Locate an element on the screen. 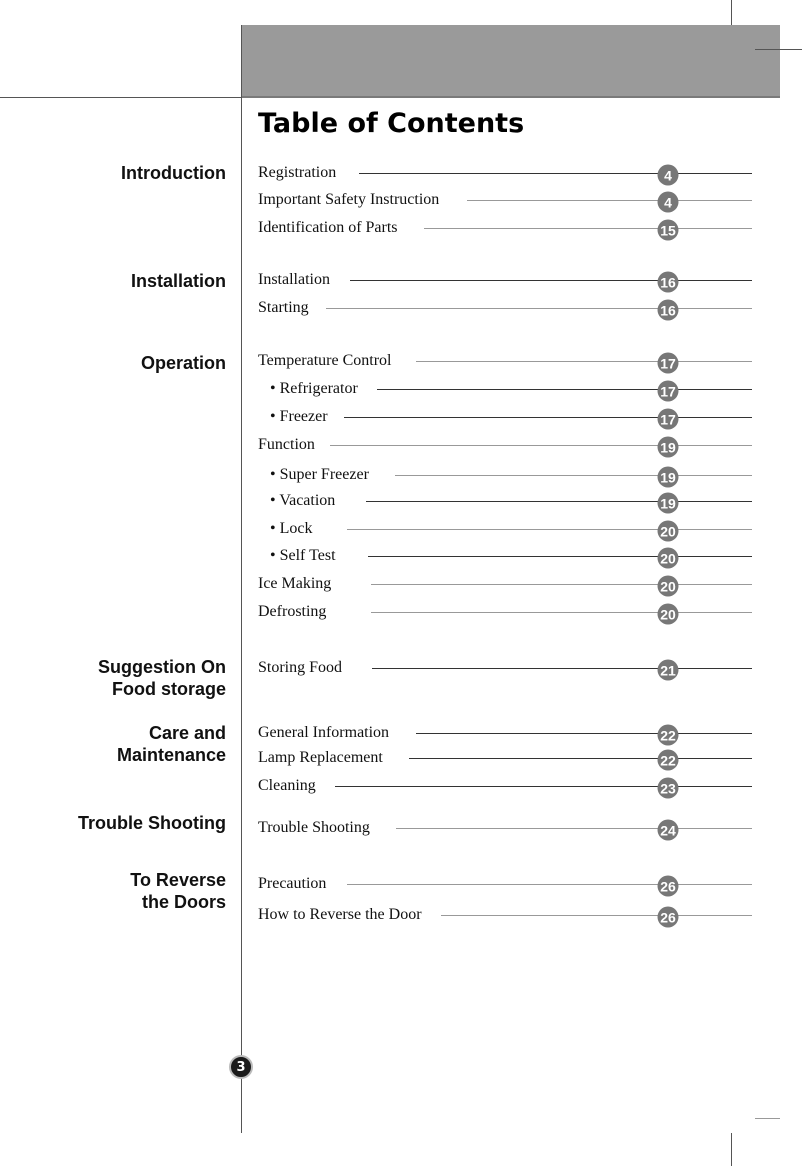 The image size is (802, 1166). section-heading: Introduction is located at coordinates (173, 173).